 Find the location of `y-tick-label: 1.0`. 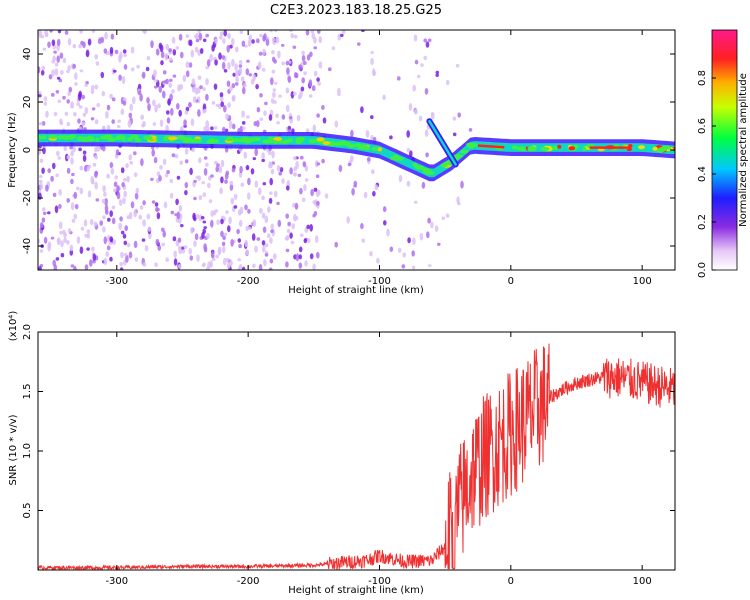

y-tick-label: 1.0 is located at coordinates (27, 451).